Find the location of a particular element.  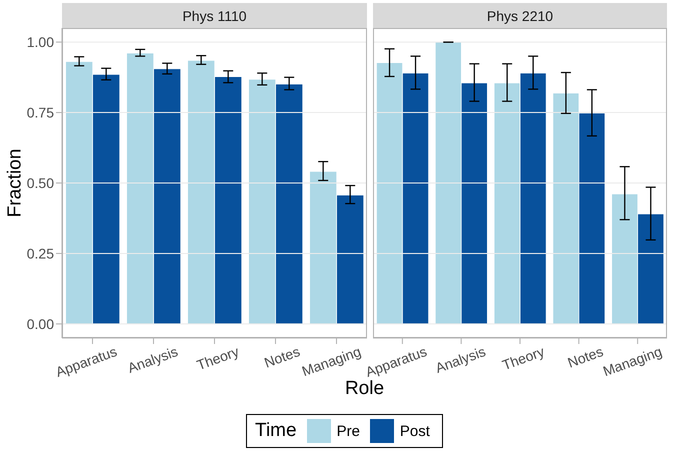

x-tick-label: Notes is located at coordinates (282, 357).